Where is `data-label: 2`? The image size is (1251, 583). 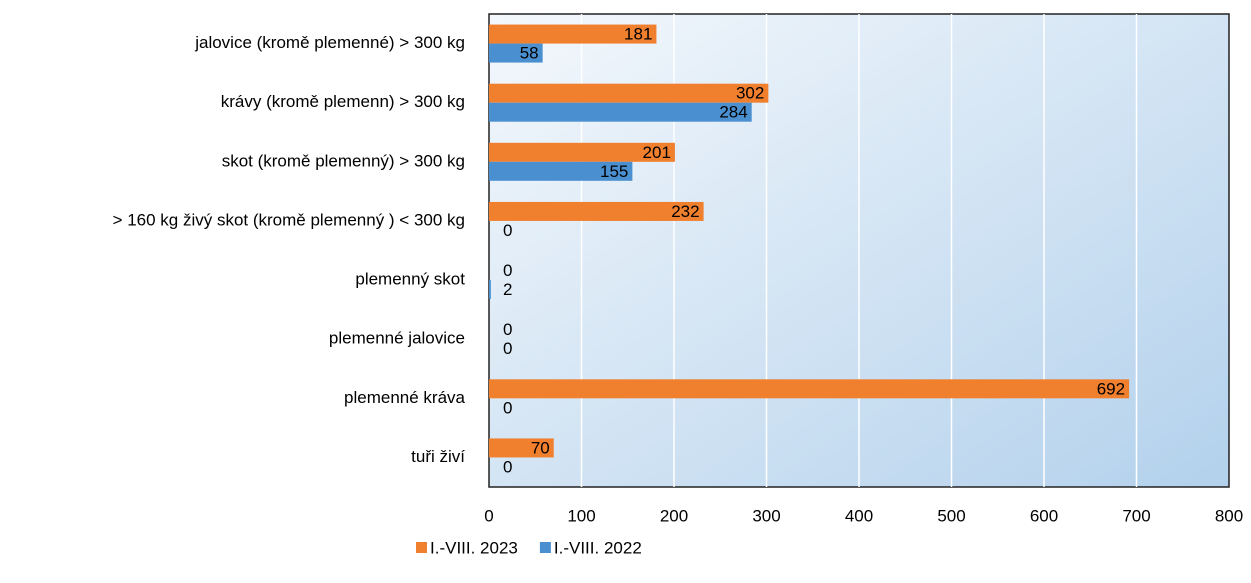 data-label: 2 is located at coordinates (507, 289).